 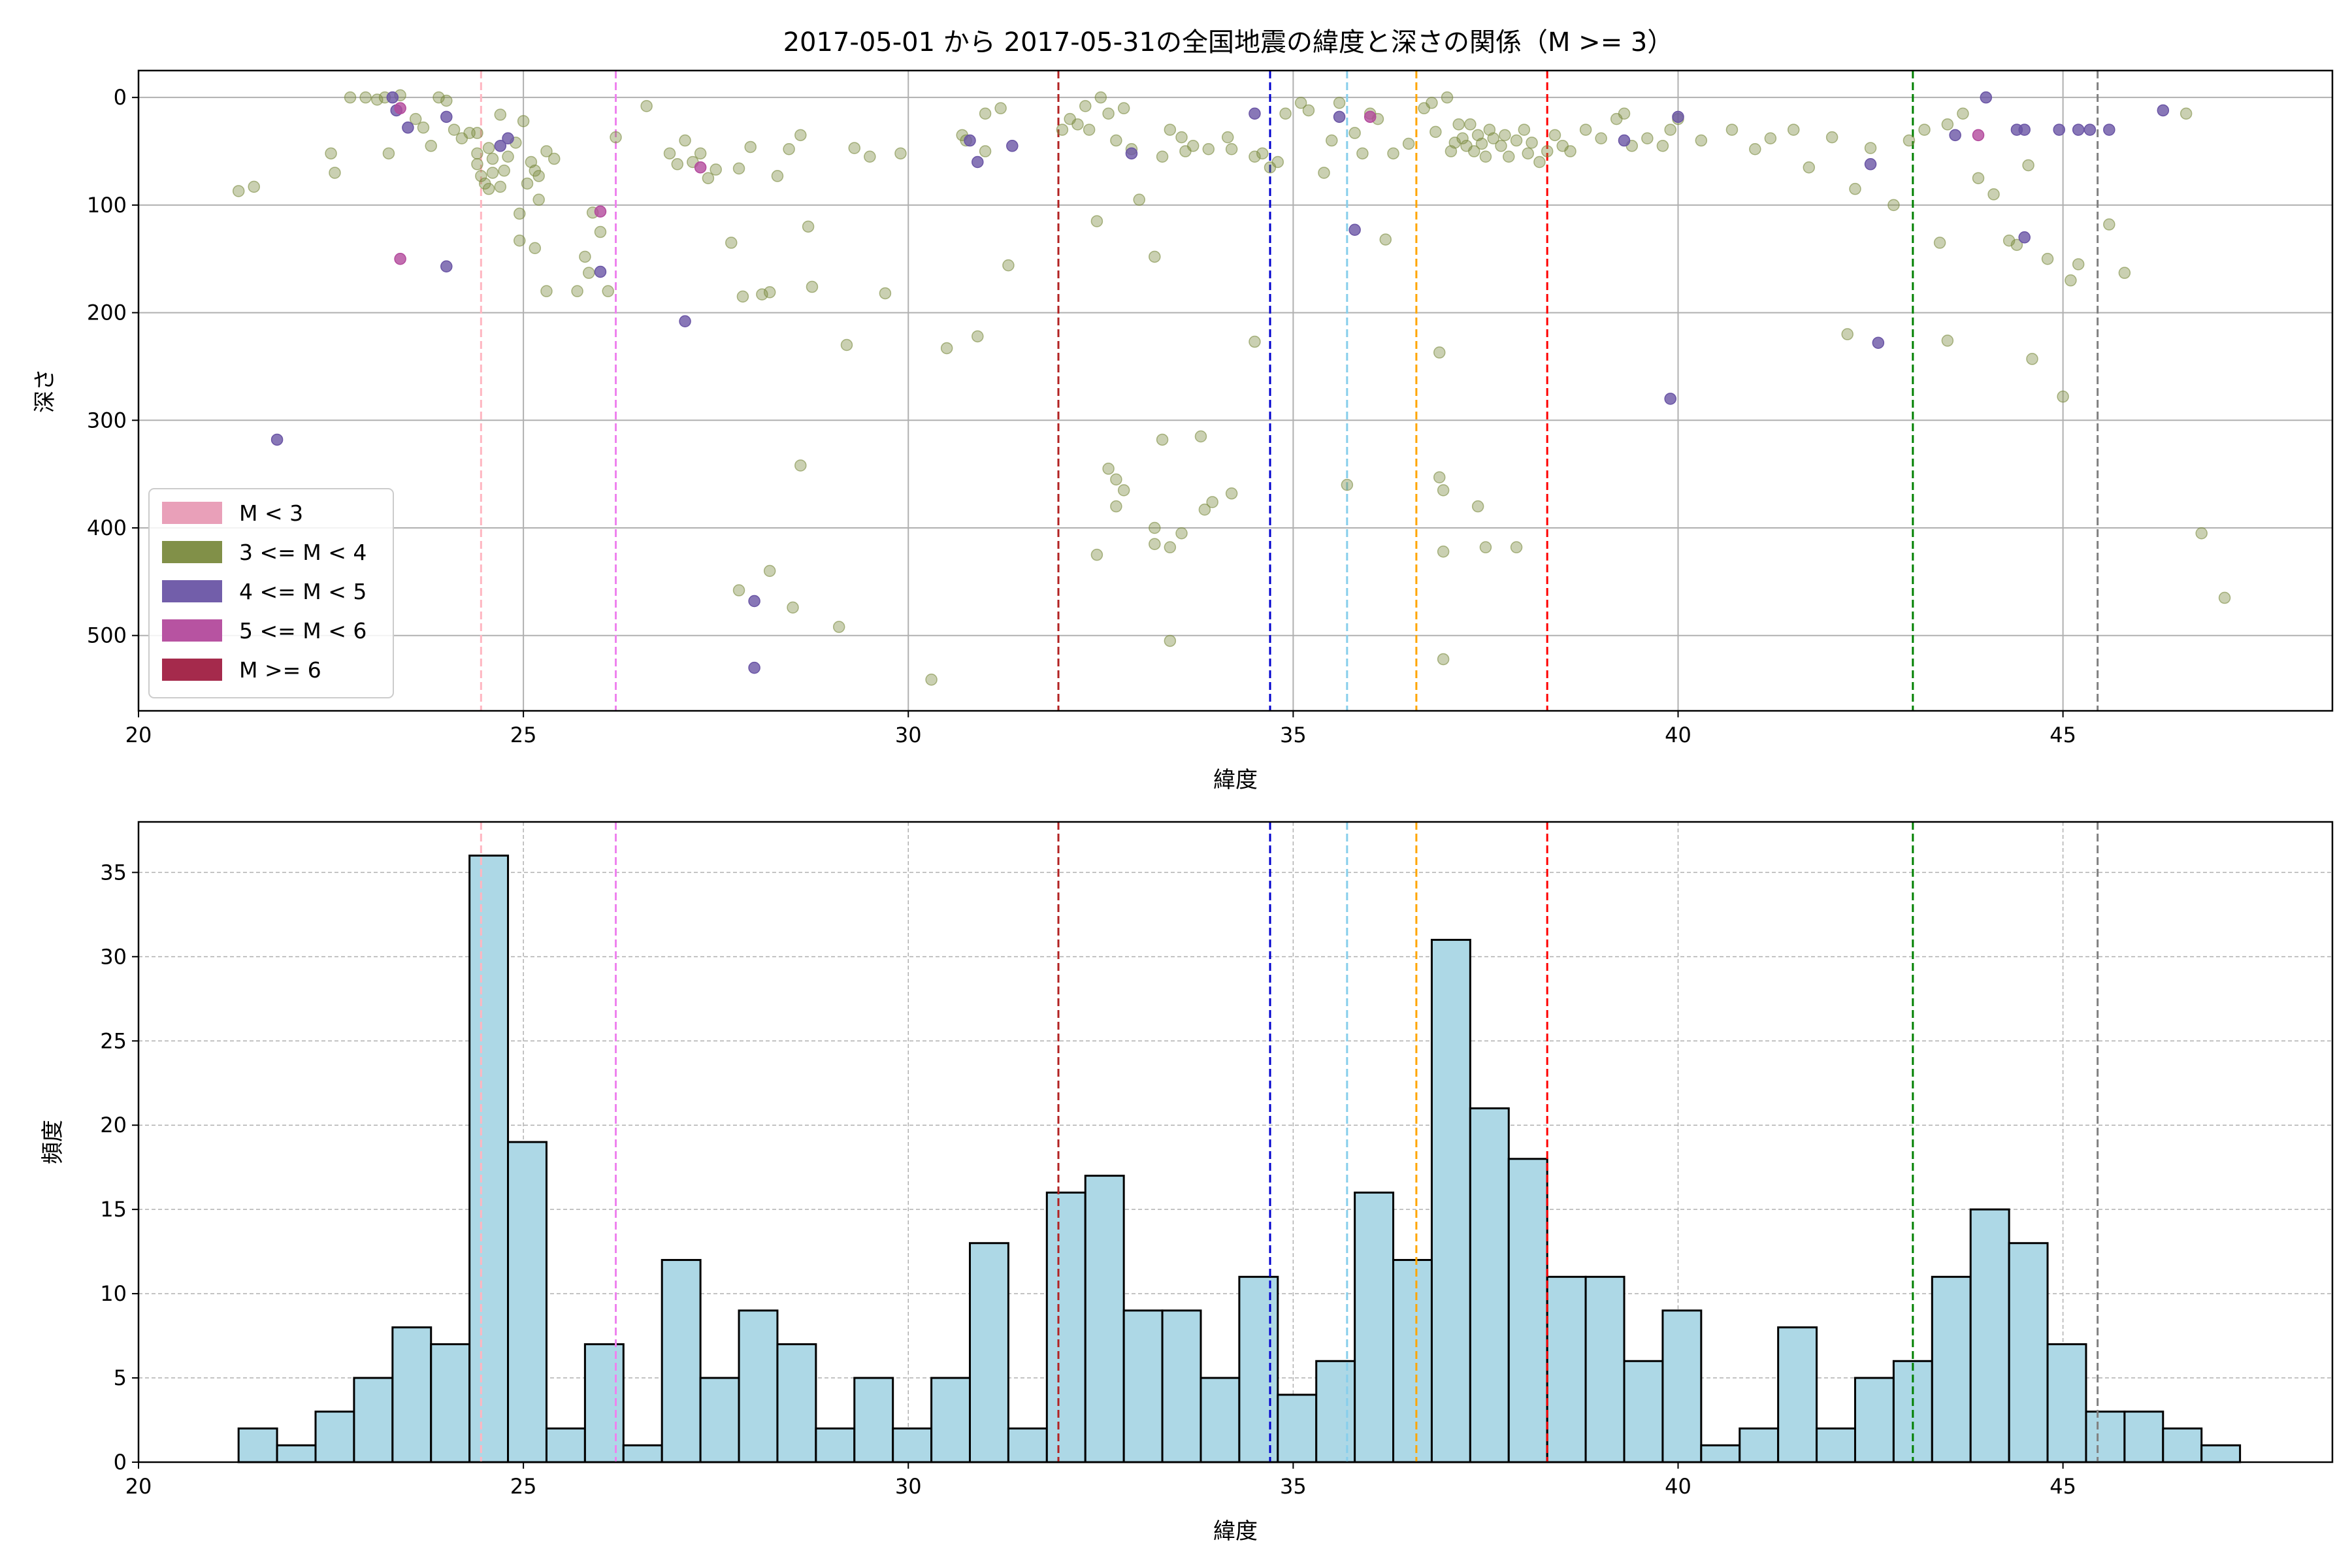 I want to click on scatter-x-axis-label: 緯度, so click(x=1235, y=780).